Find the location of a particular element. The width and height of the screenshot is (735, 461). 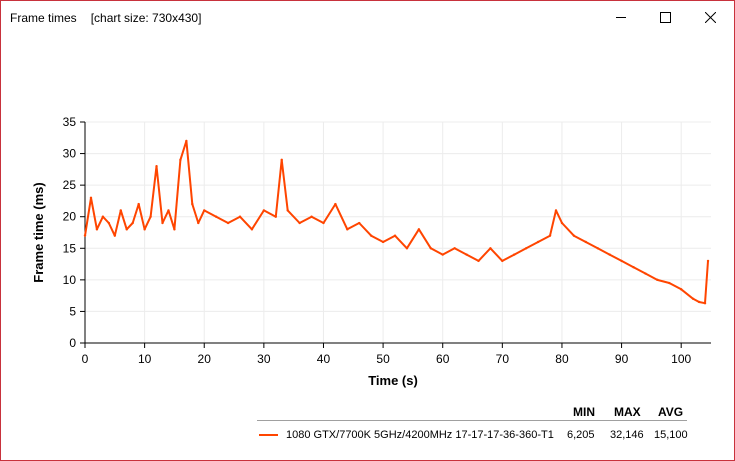

window-title-text: Frame times is located at coordinates (43, 18).